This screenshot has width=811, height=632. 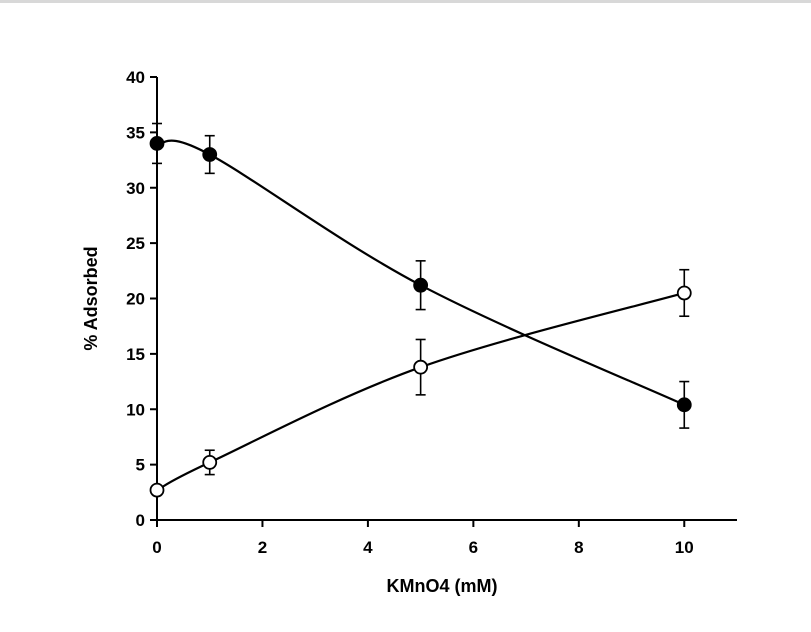 What do you see at coordinates (140, 520) in the screenshot?
I see `y-tick-label: 0` at bounding box center [140, 520].